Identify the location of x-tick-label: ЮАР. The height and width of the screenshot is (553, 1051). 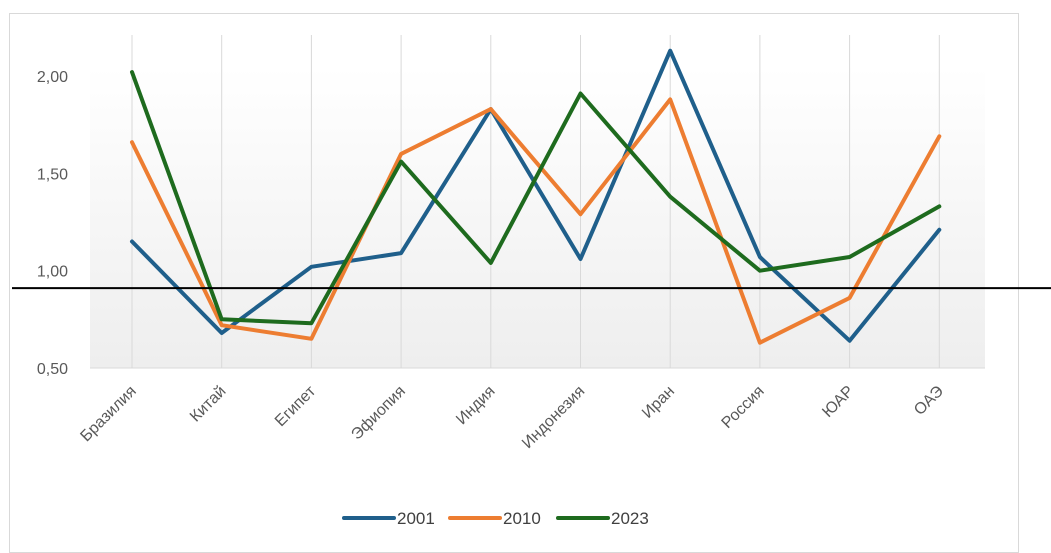
(838, 402).